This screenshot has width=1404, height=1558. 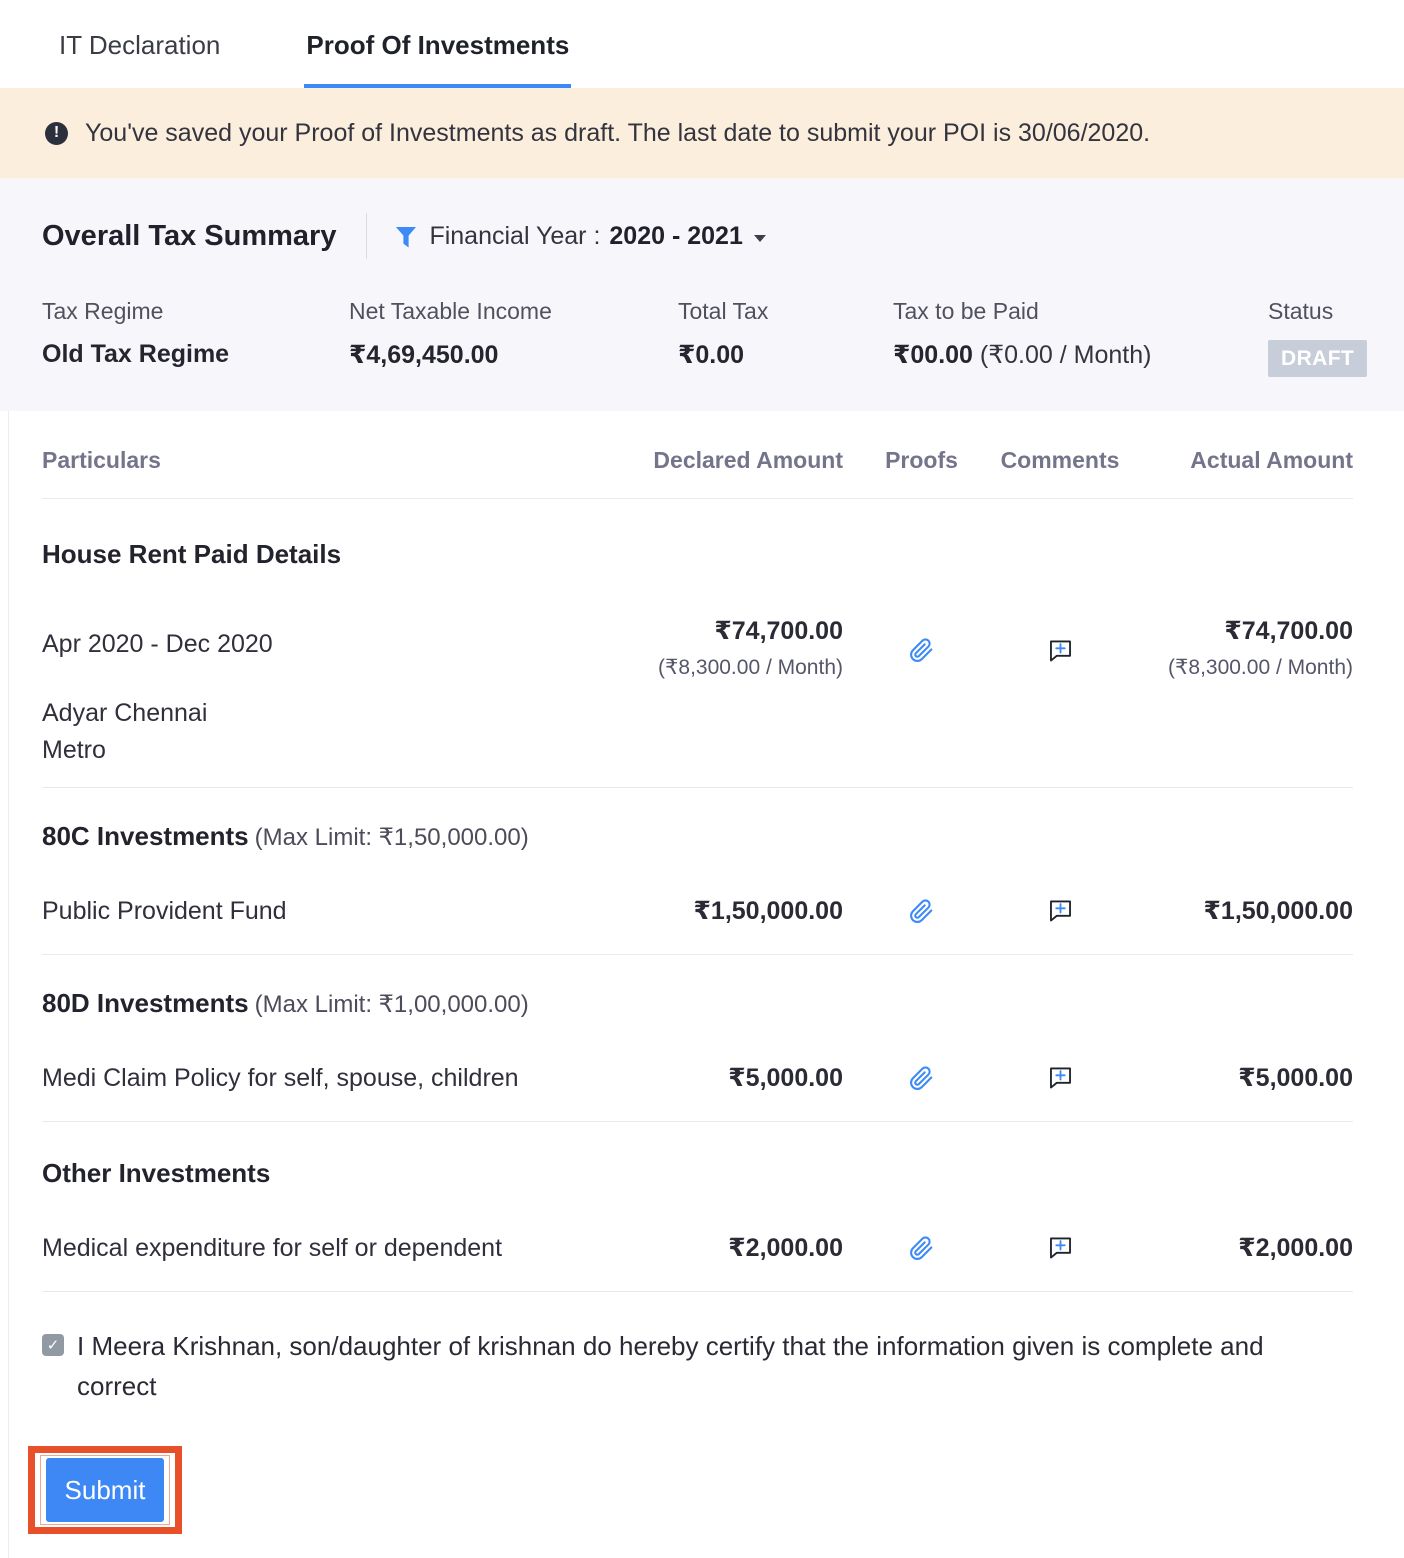 I want to click on declared-amount: ₹74,700.00, so click(x=778, y=631).